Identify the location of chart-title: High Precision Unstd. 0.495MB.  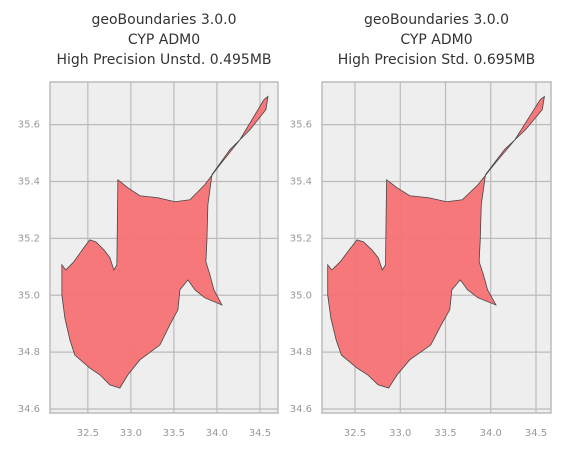
(164, 60).